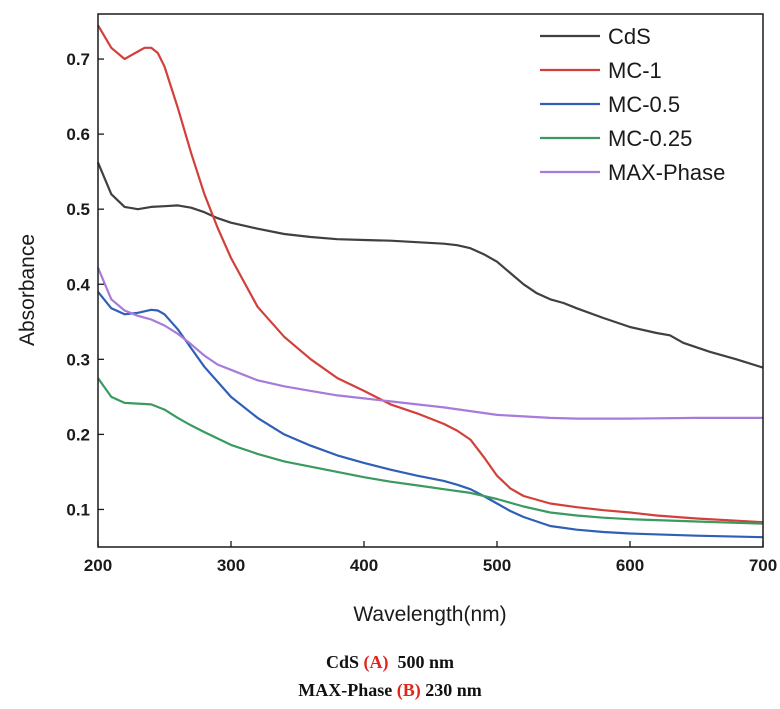 Image resolution: width=780 pixels, height=709 pixels. I want to click on y-tick-label-0.3: 0.3, so click(78, 359).